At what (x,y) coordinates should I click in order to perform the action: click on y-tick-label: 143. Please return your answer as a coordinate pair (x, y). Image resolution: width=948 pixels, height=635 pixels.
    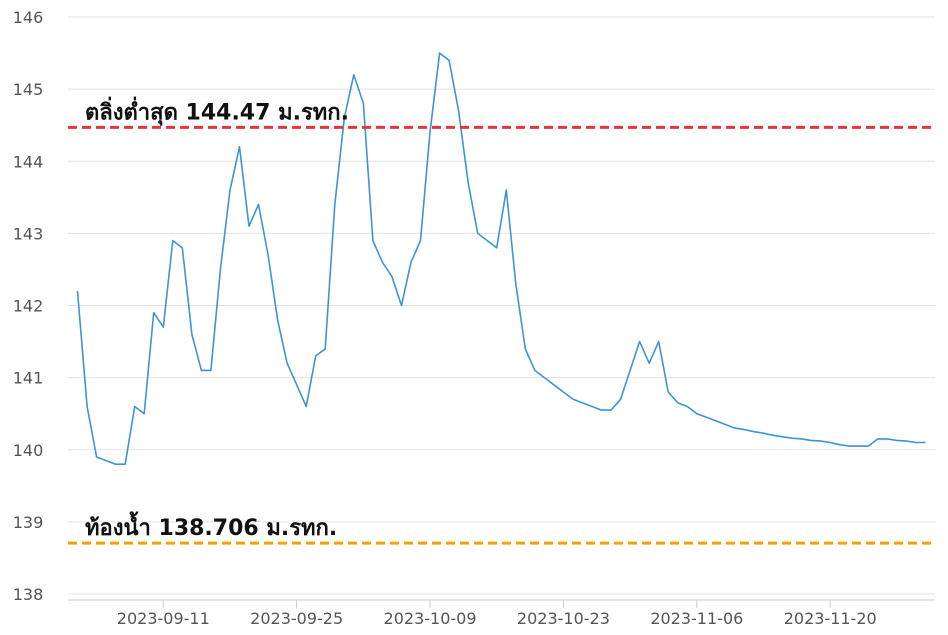
    Looking at the image, I should click on (28, 233).